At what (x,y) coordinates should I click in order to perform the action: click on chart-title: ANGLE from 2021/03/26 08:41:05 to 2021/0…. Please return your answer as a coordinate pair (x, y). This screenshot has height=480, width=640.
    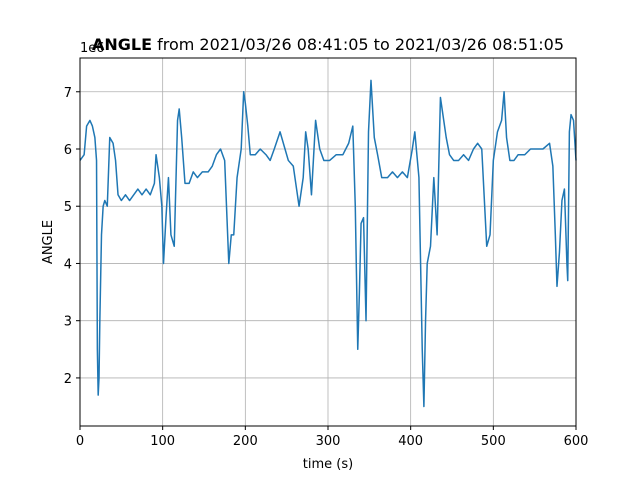
    Looking at the image, I should click on (328, 44).